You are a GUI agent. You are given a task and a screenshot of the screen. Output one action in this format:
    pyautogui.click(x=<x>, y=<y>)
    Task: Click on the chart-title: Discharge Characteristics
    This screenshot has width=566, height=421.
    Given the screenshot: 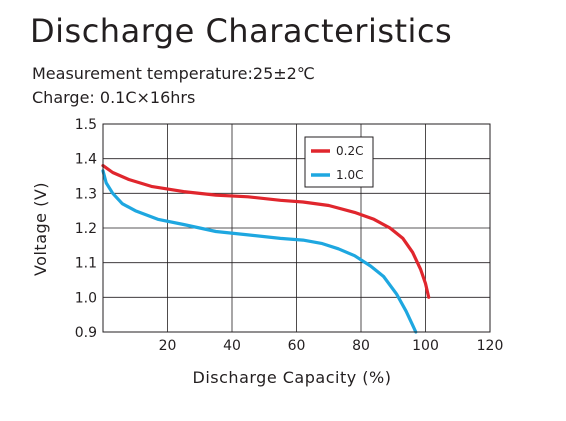 What is the action you would take?
    pyautogui.click(x=241, y=31)
    